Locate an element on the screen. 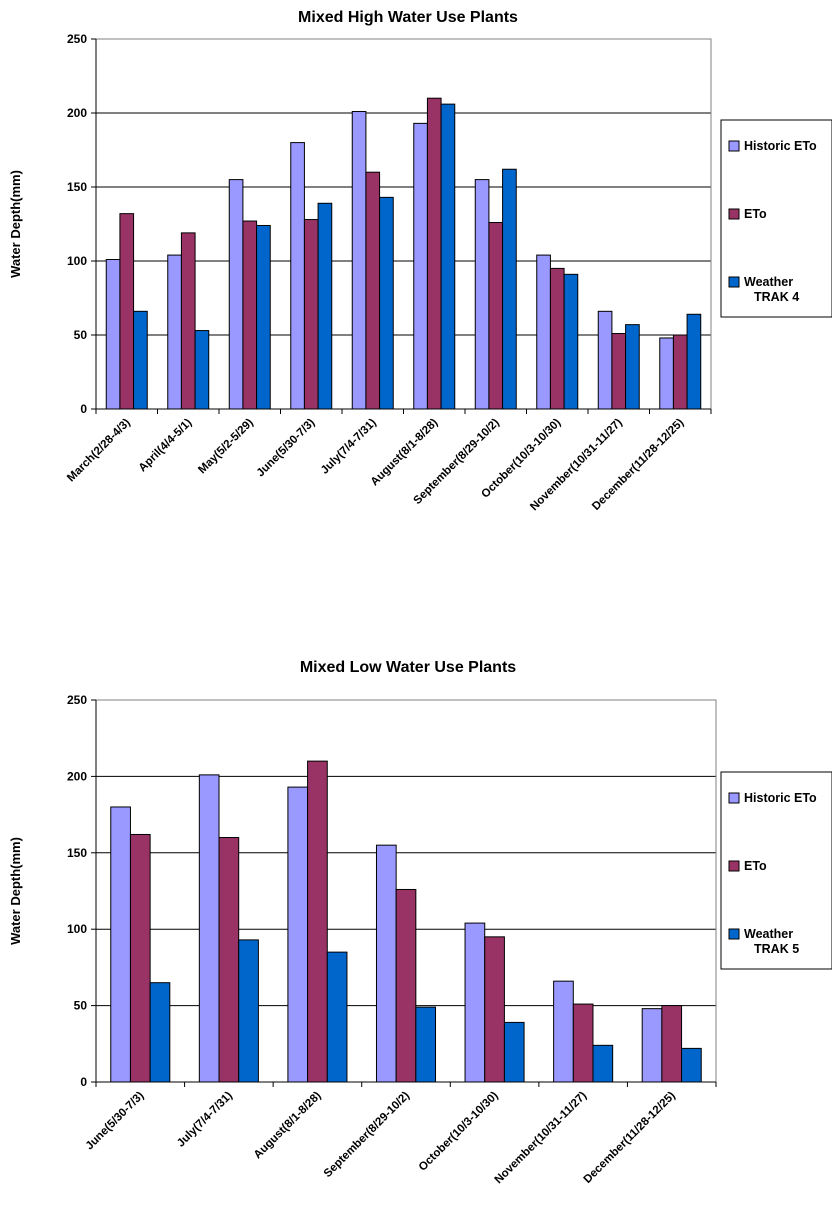 The height and width of the screenshot is (1205, 832). chart-1-y-tick-label: 0 is located at coordinates (83, 1082).